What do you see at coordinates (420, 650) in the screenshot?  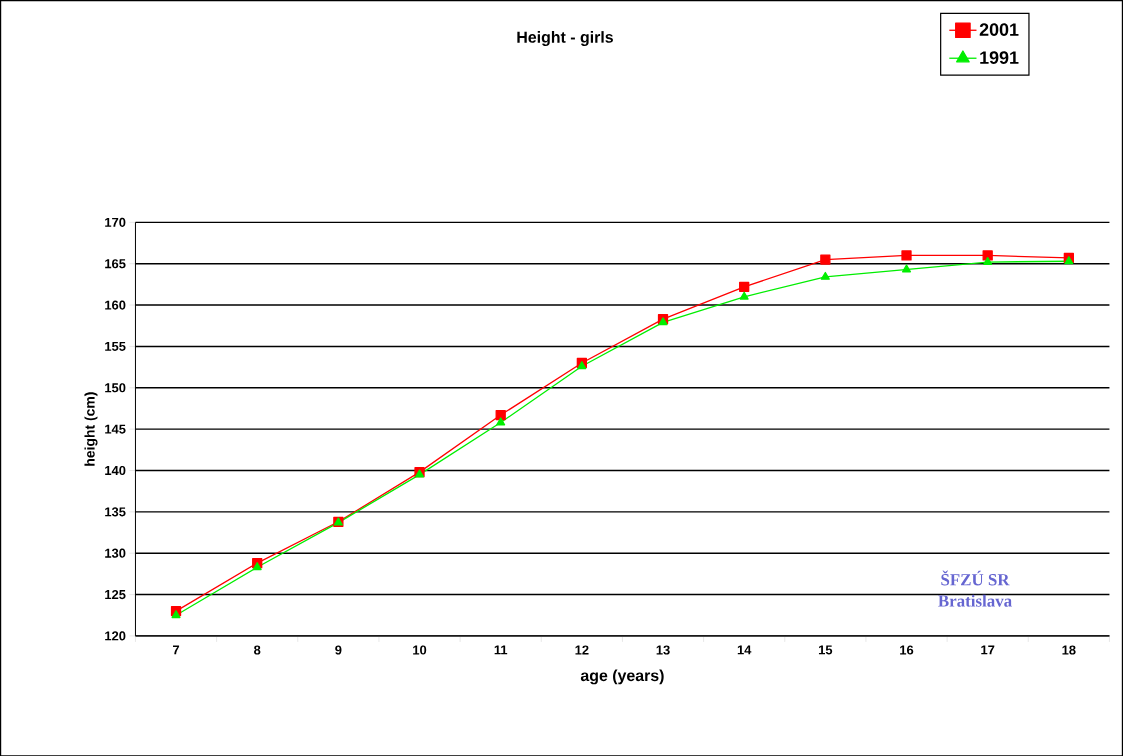 I see `x-tick-label: 10` at bounding box center [420, 650].